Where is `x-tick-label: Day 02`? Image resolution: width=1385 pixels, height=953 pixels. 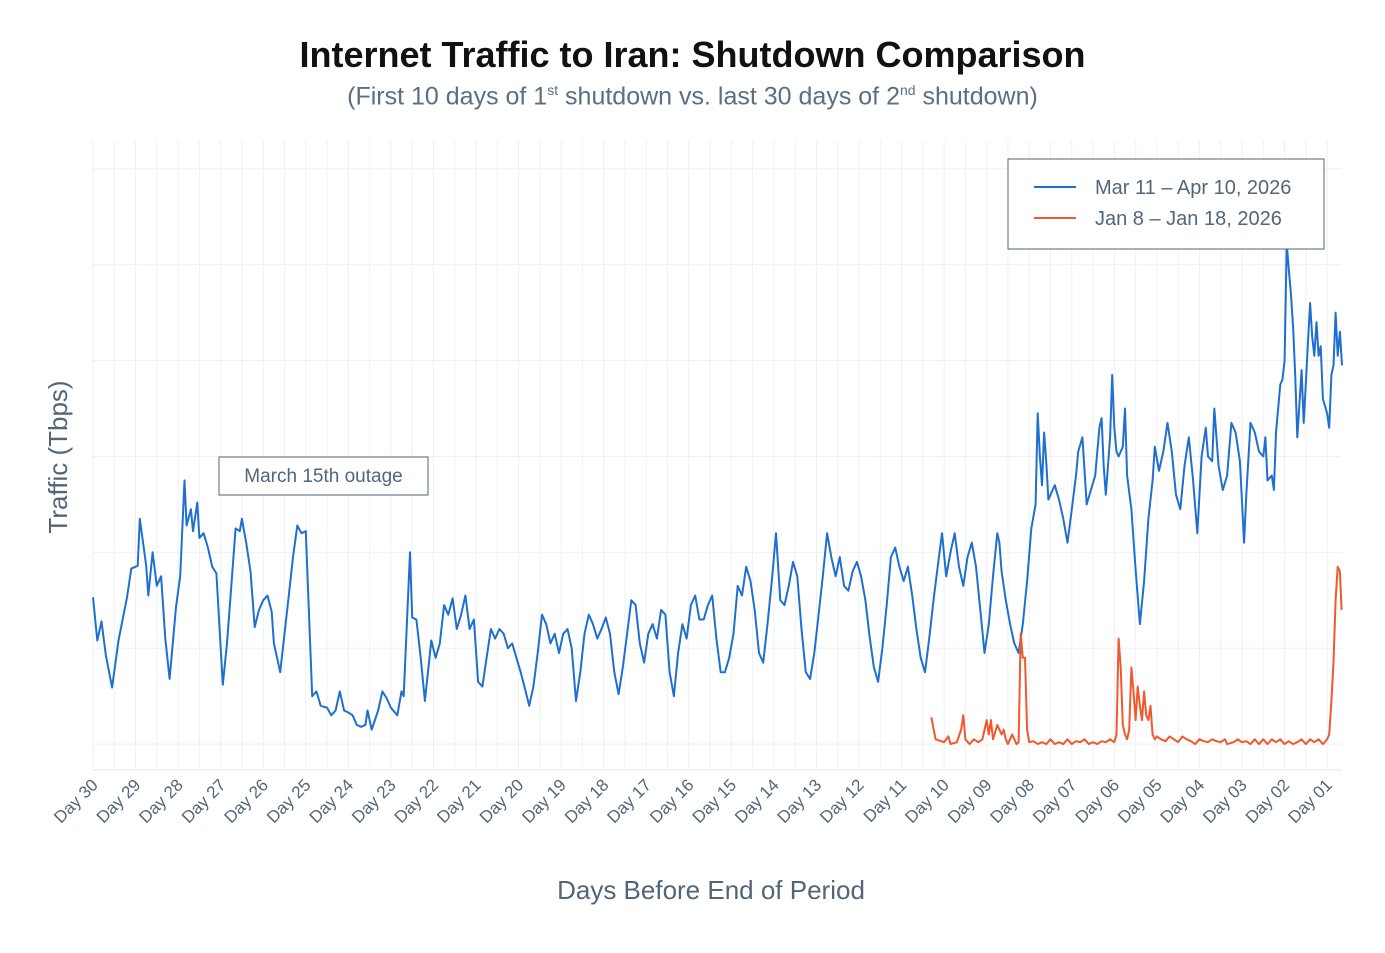 x-tick-label: Day 02 is located at coordinates (1268, 801).